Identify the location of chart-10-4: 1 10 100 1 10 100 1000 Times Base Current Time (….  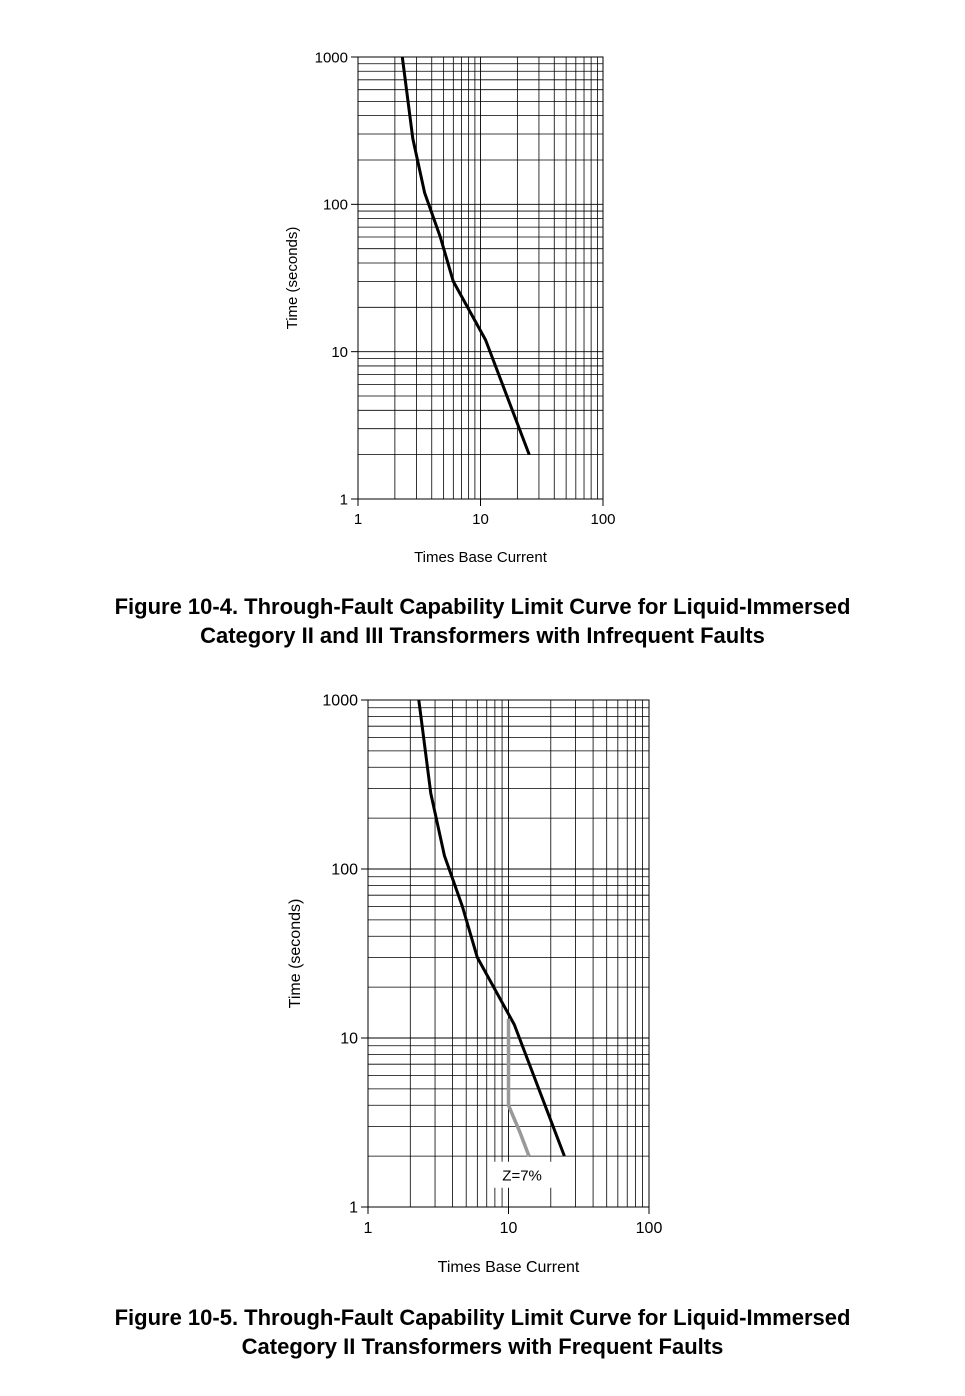
(450, 307).